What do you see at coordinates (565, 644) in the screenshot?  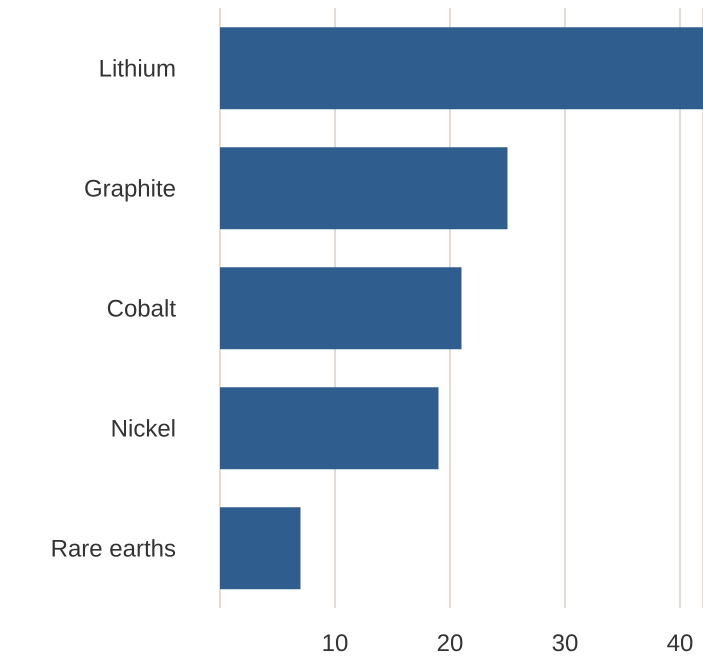 I see `x-tick-label: 30` at bounding box center [565, 644].